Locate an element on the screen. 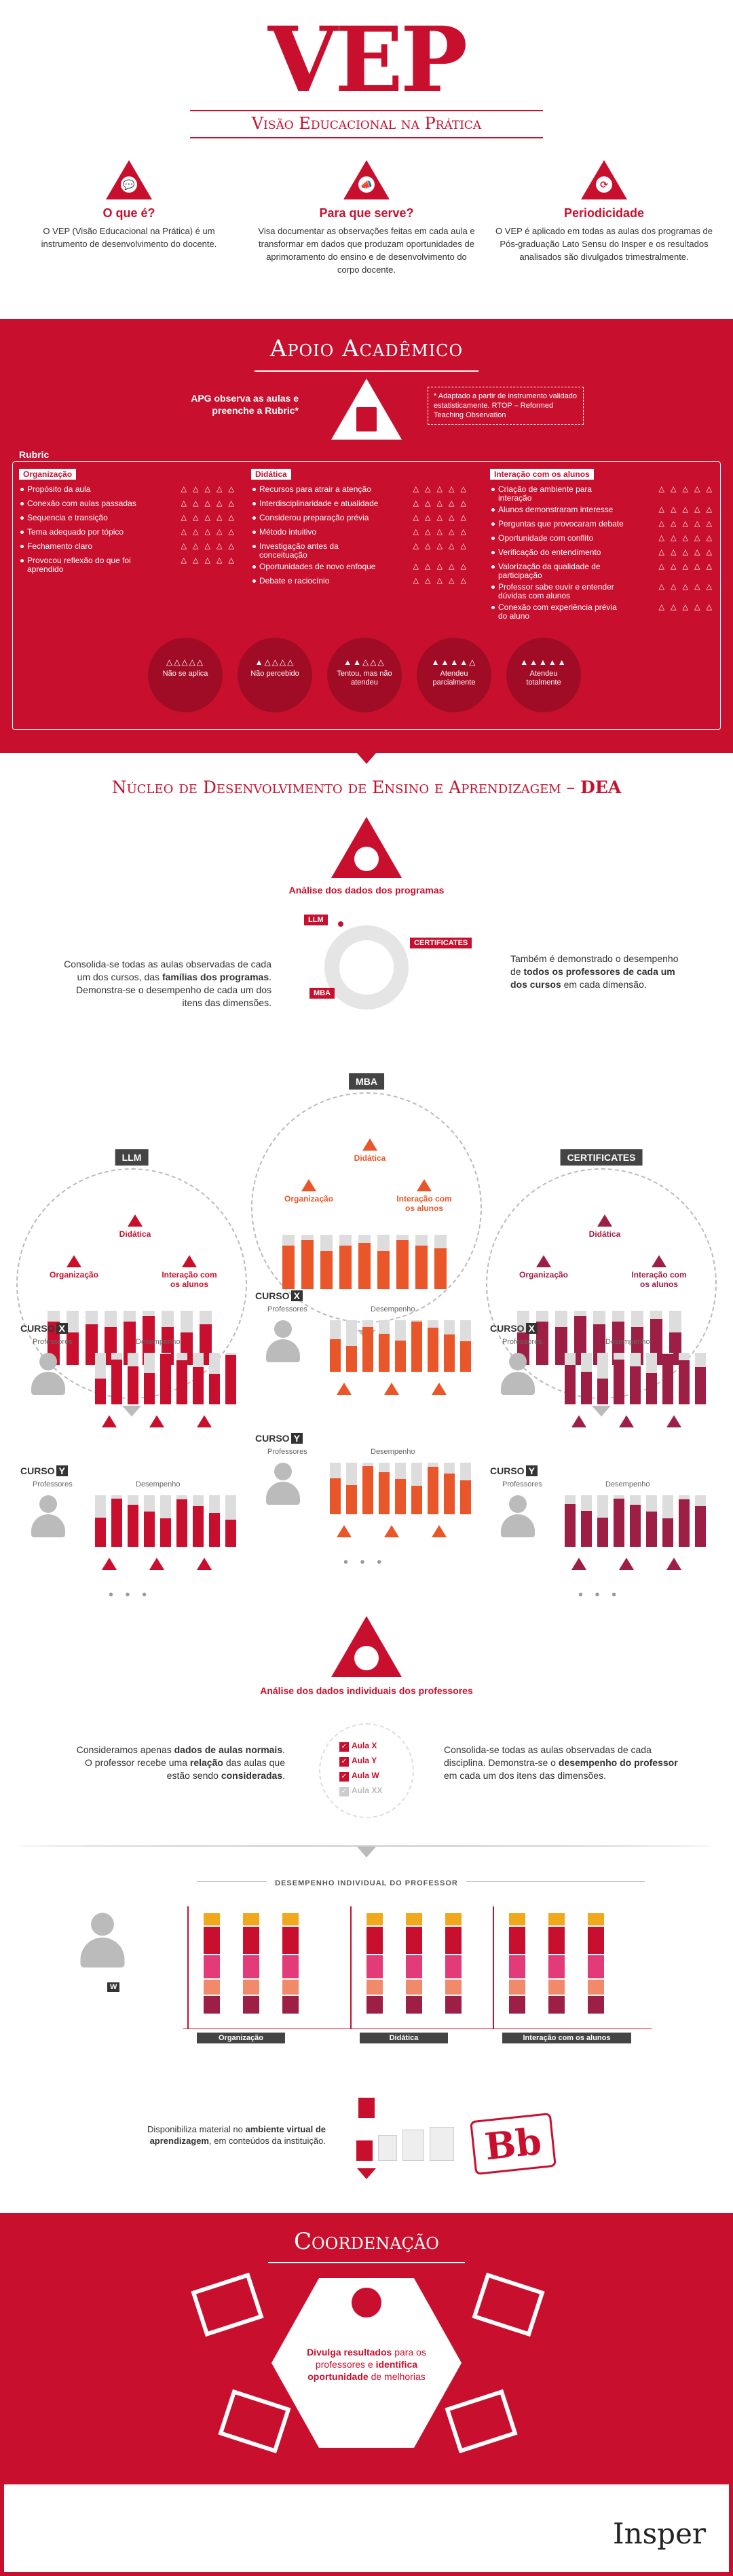 This screenshot has height=2576, width=733. aula-item: ✓ Aula W is located at coordinates (376, 1775).